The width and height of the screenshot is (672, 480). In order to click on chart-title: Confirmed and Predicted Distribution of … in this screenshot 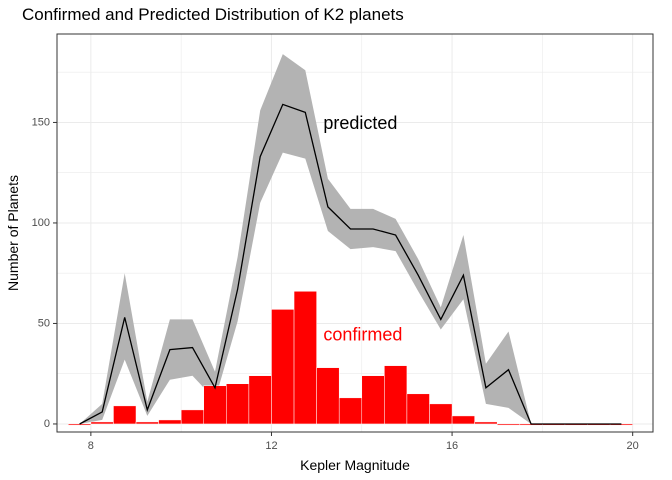, I will do `click(213, 14)`.